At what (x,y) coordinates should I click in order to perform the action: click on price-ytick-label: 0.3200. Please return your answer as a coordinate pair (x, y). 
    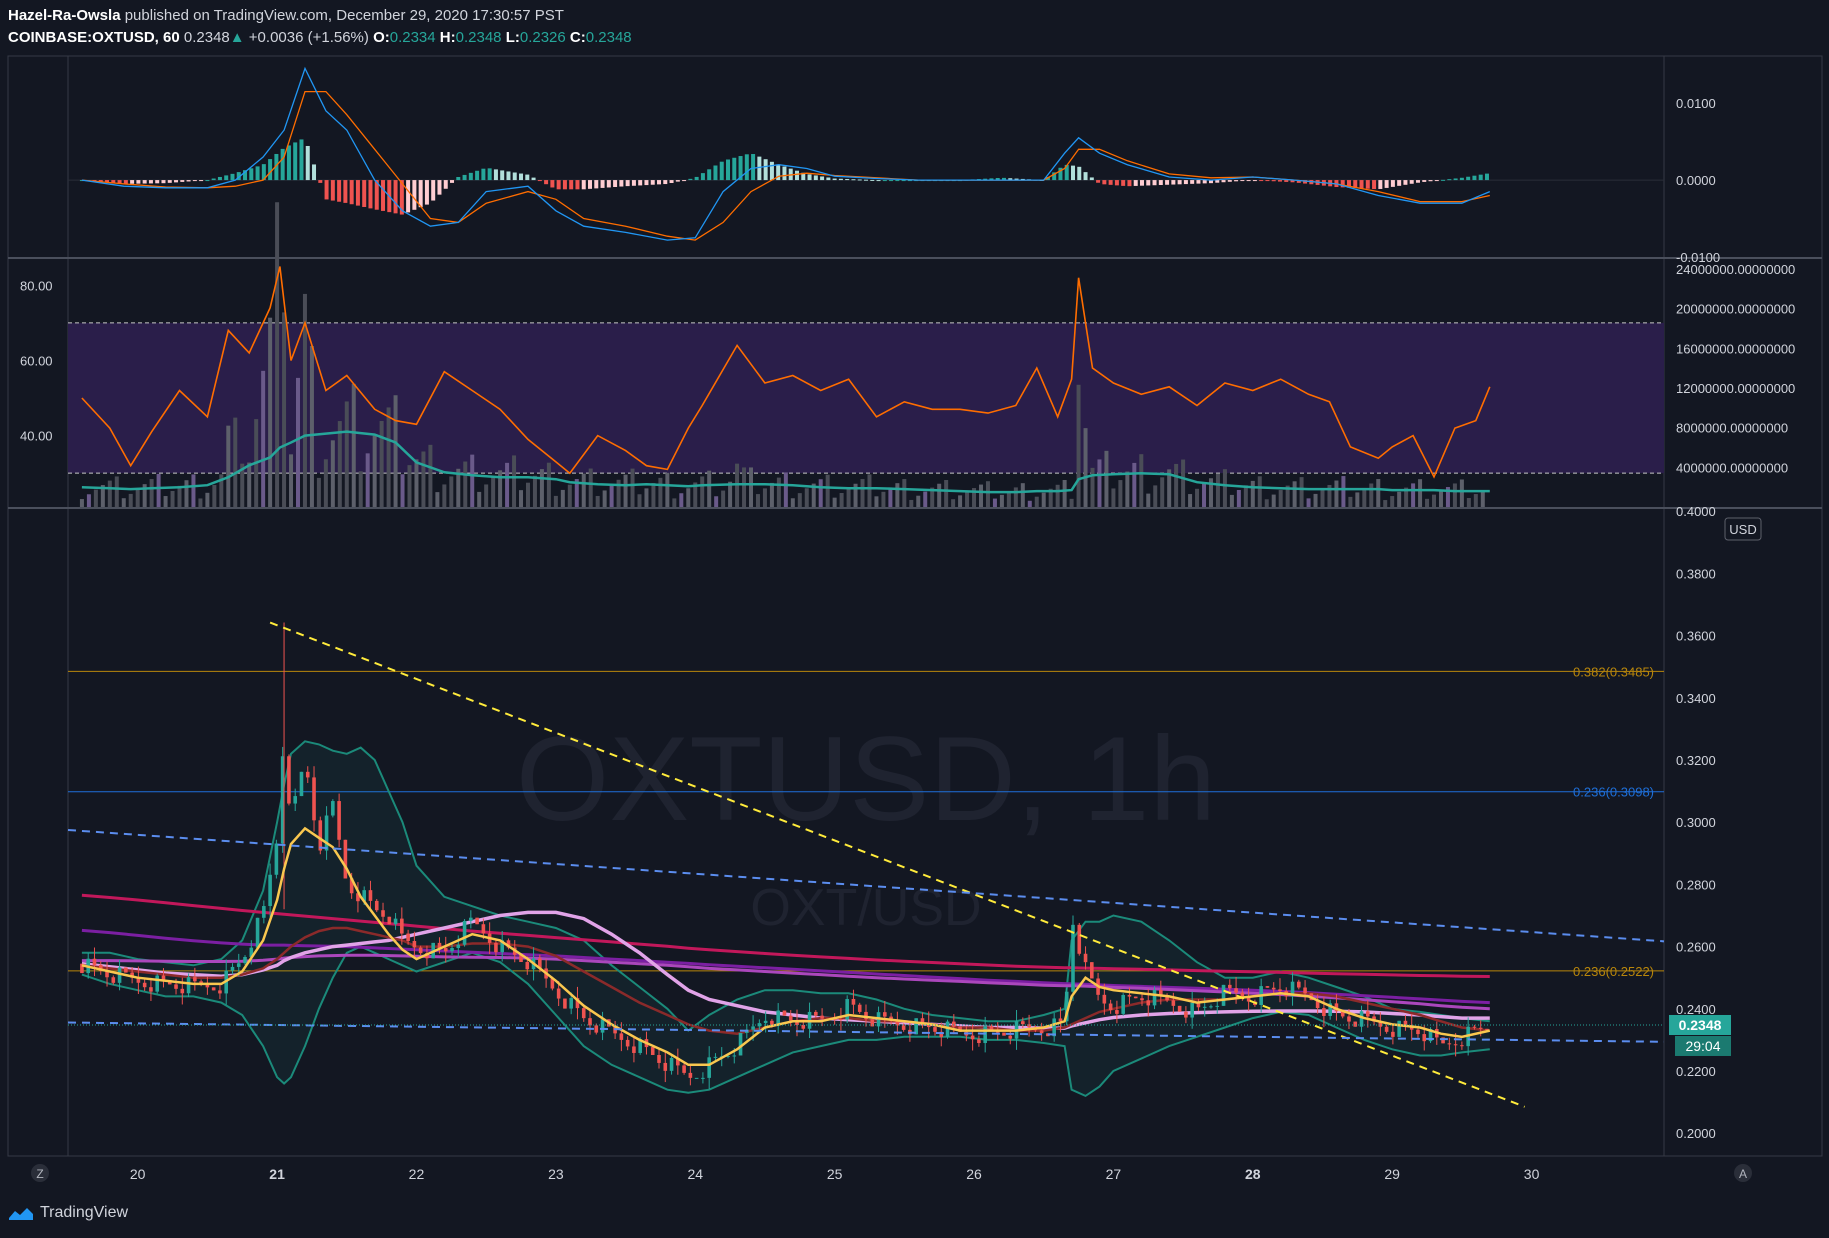
    Looking at the image, I should click on (1696, 760).